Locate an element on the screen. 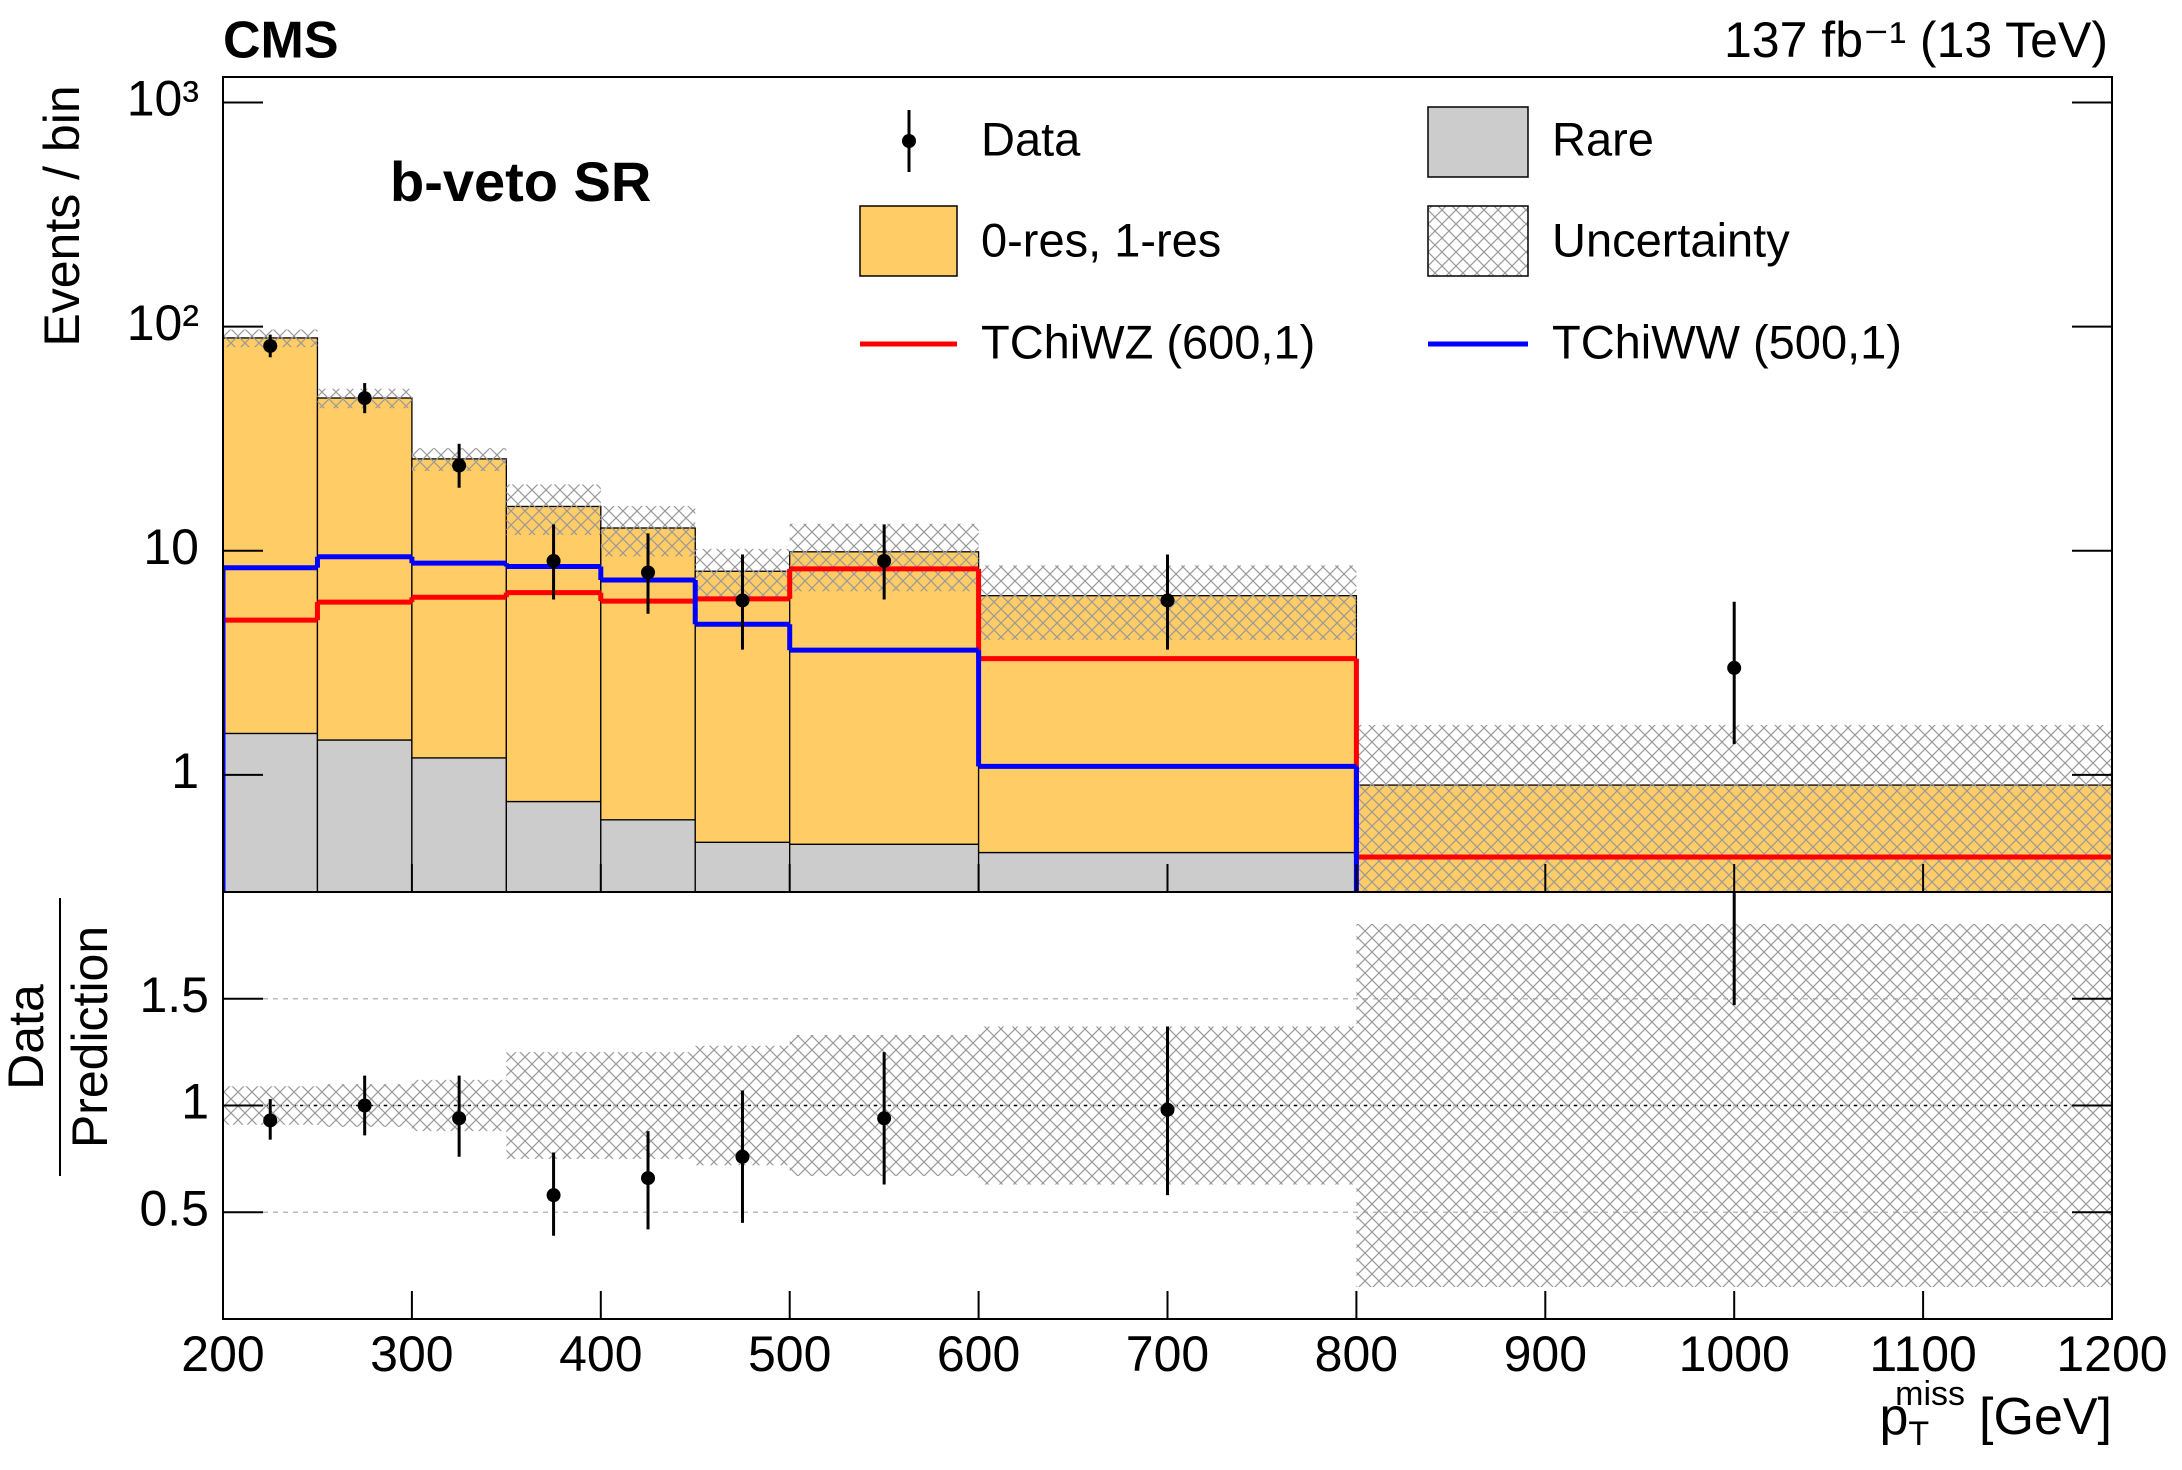 This screenshot has width=2182, height=1470. x-tick-label: 1200 is located at coordinates (2111, 1354).